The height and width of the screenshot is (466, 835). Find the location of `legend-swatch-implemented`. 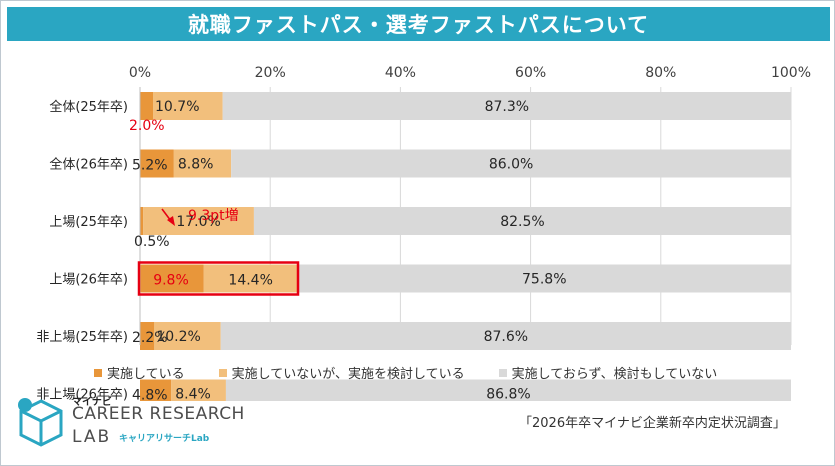

legend-swatch-implemented is located at coordinates (98, 372).